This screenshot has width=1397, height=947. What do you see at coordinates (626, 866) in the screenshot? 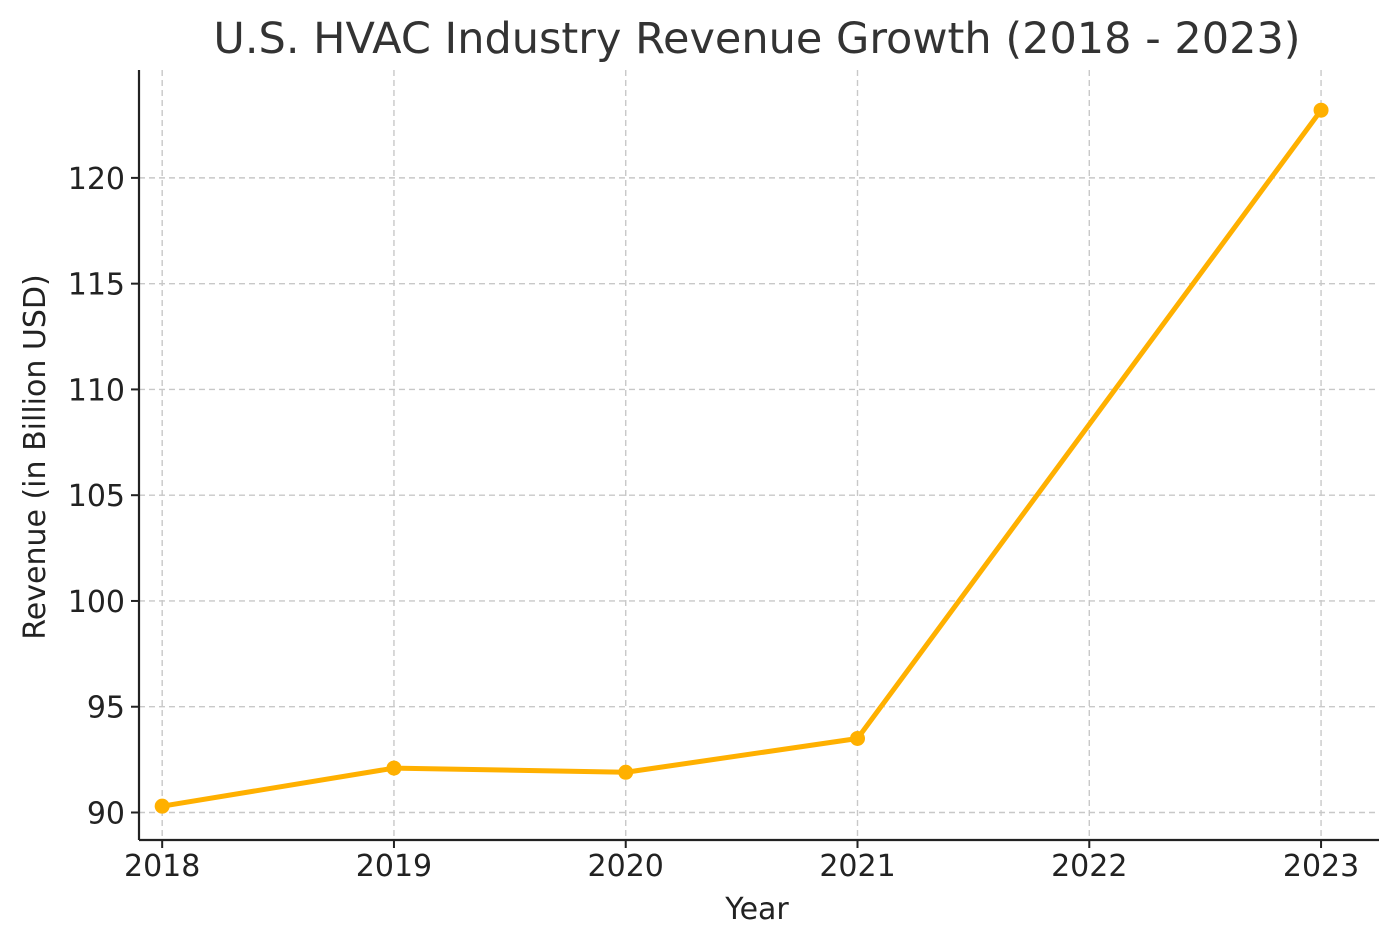
I see `x-tick-label: 2020` at bounding box center [626, 866].